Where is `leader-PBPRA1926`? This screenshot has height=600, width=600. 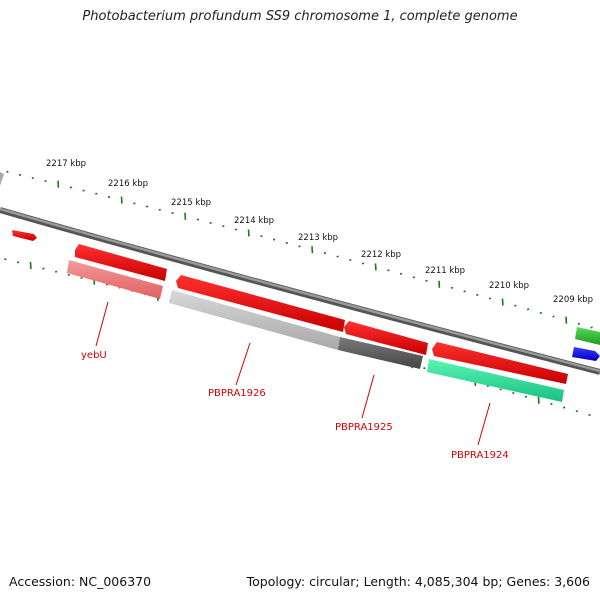
leader-PBPRA1926 is located at coordinates (243, 364).